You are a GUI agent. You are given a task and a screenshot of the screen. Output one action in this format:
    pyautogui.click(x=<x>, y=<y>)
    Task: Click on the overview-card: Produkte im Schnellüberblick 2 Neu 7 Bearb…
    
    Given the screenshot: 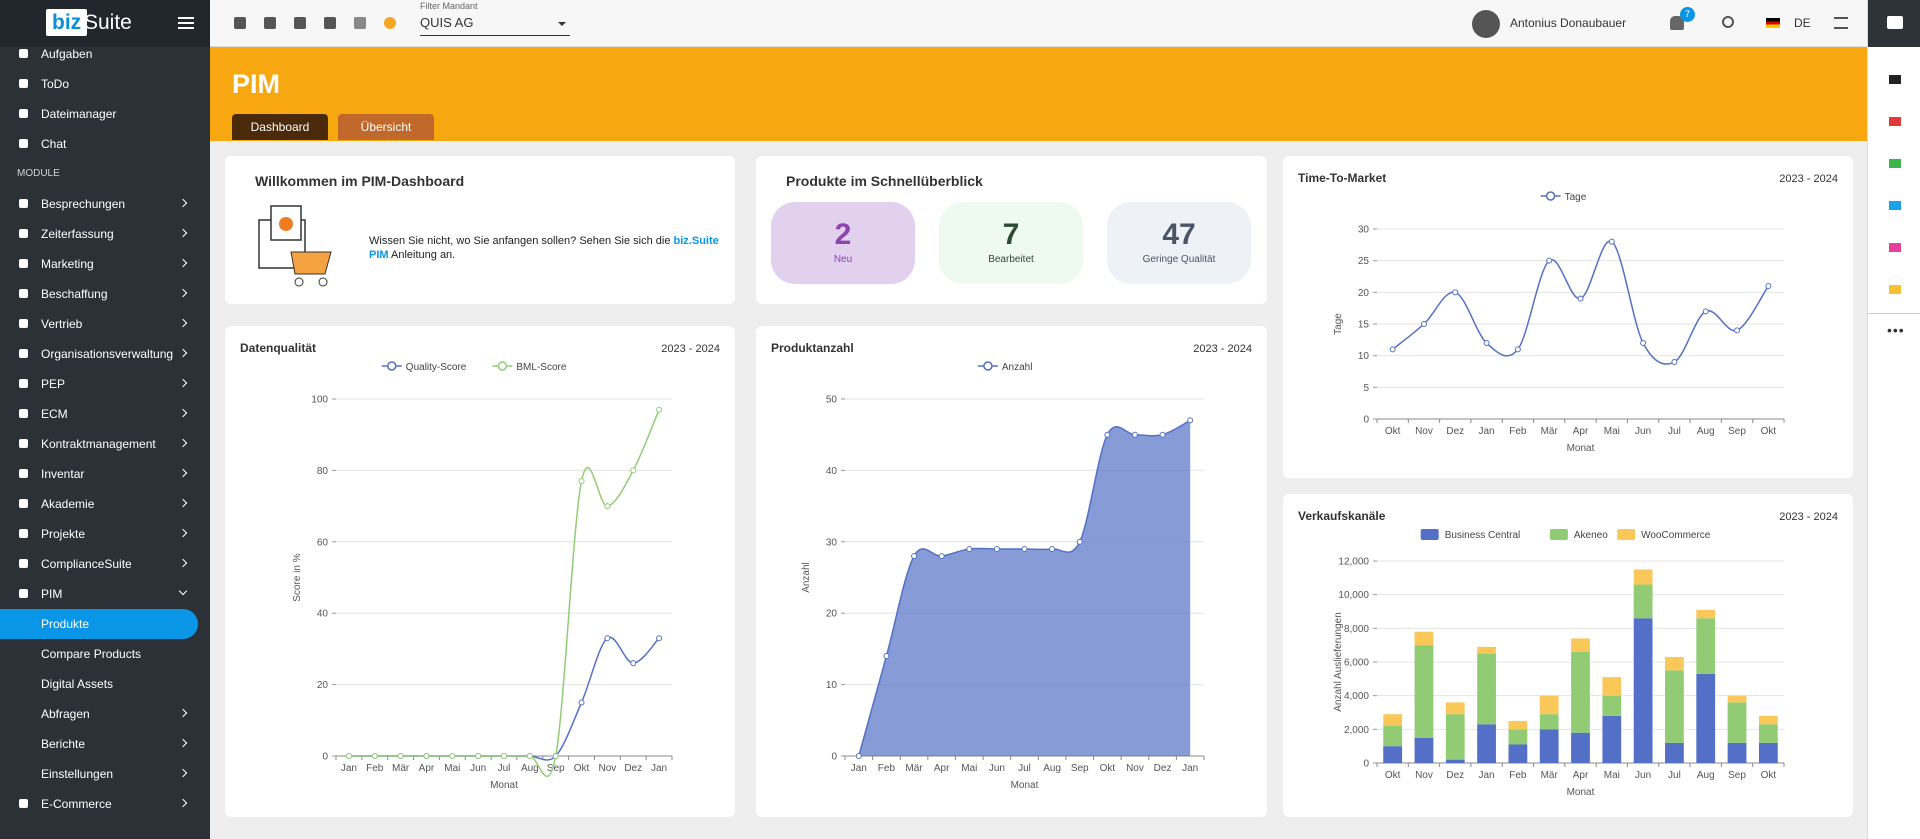 What is the action you would take?
    pyautogui.click(x=1011, y=230)
    